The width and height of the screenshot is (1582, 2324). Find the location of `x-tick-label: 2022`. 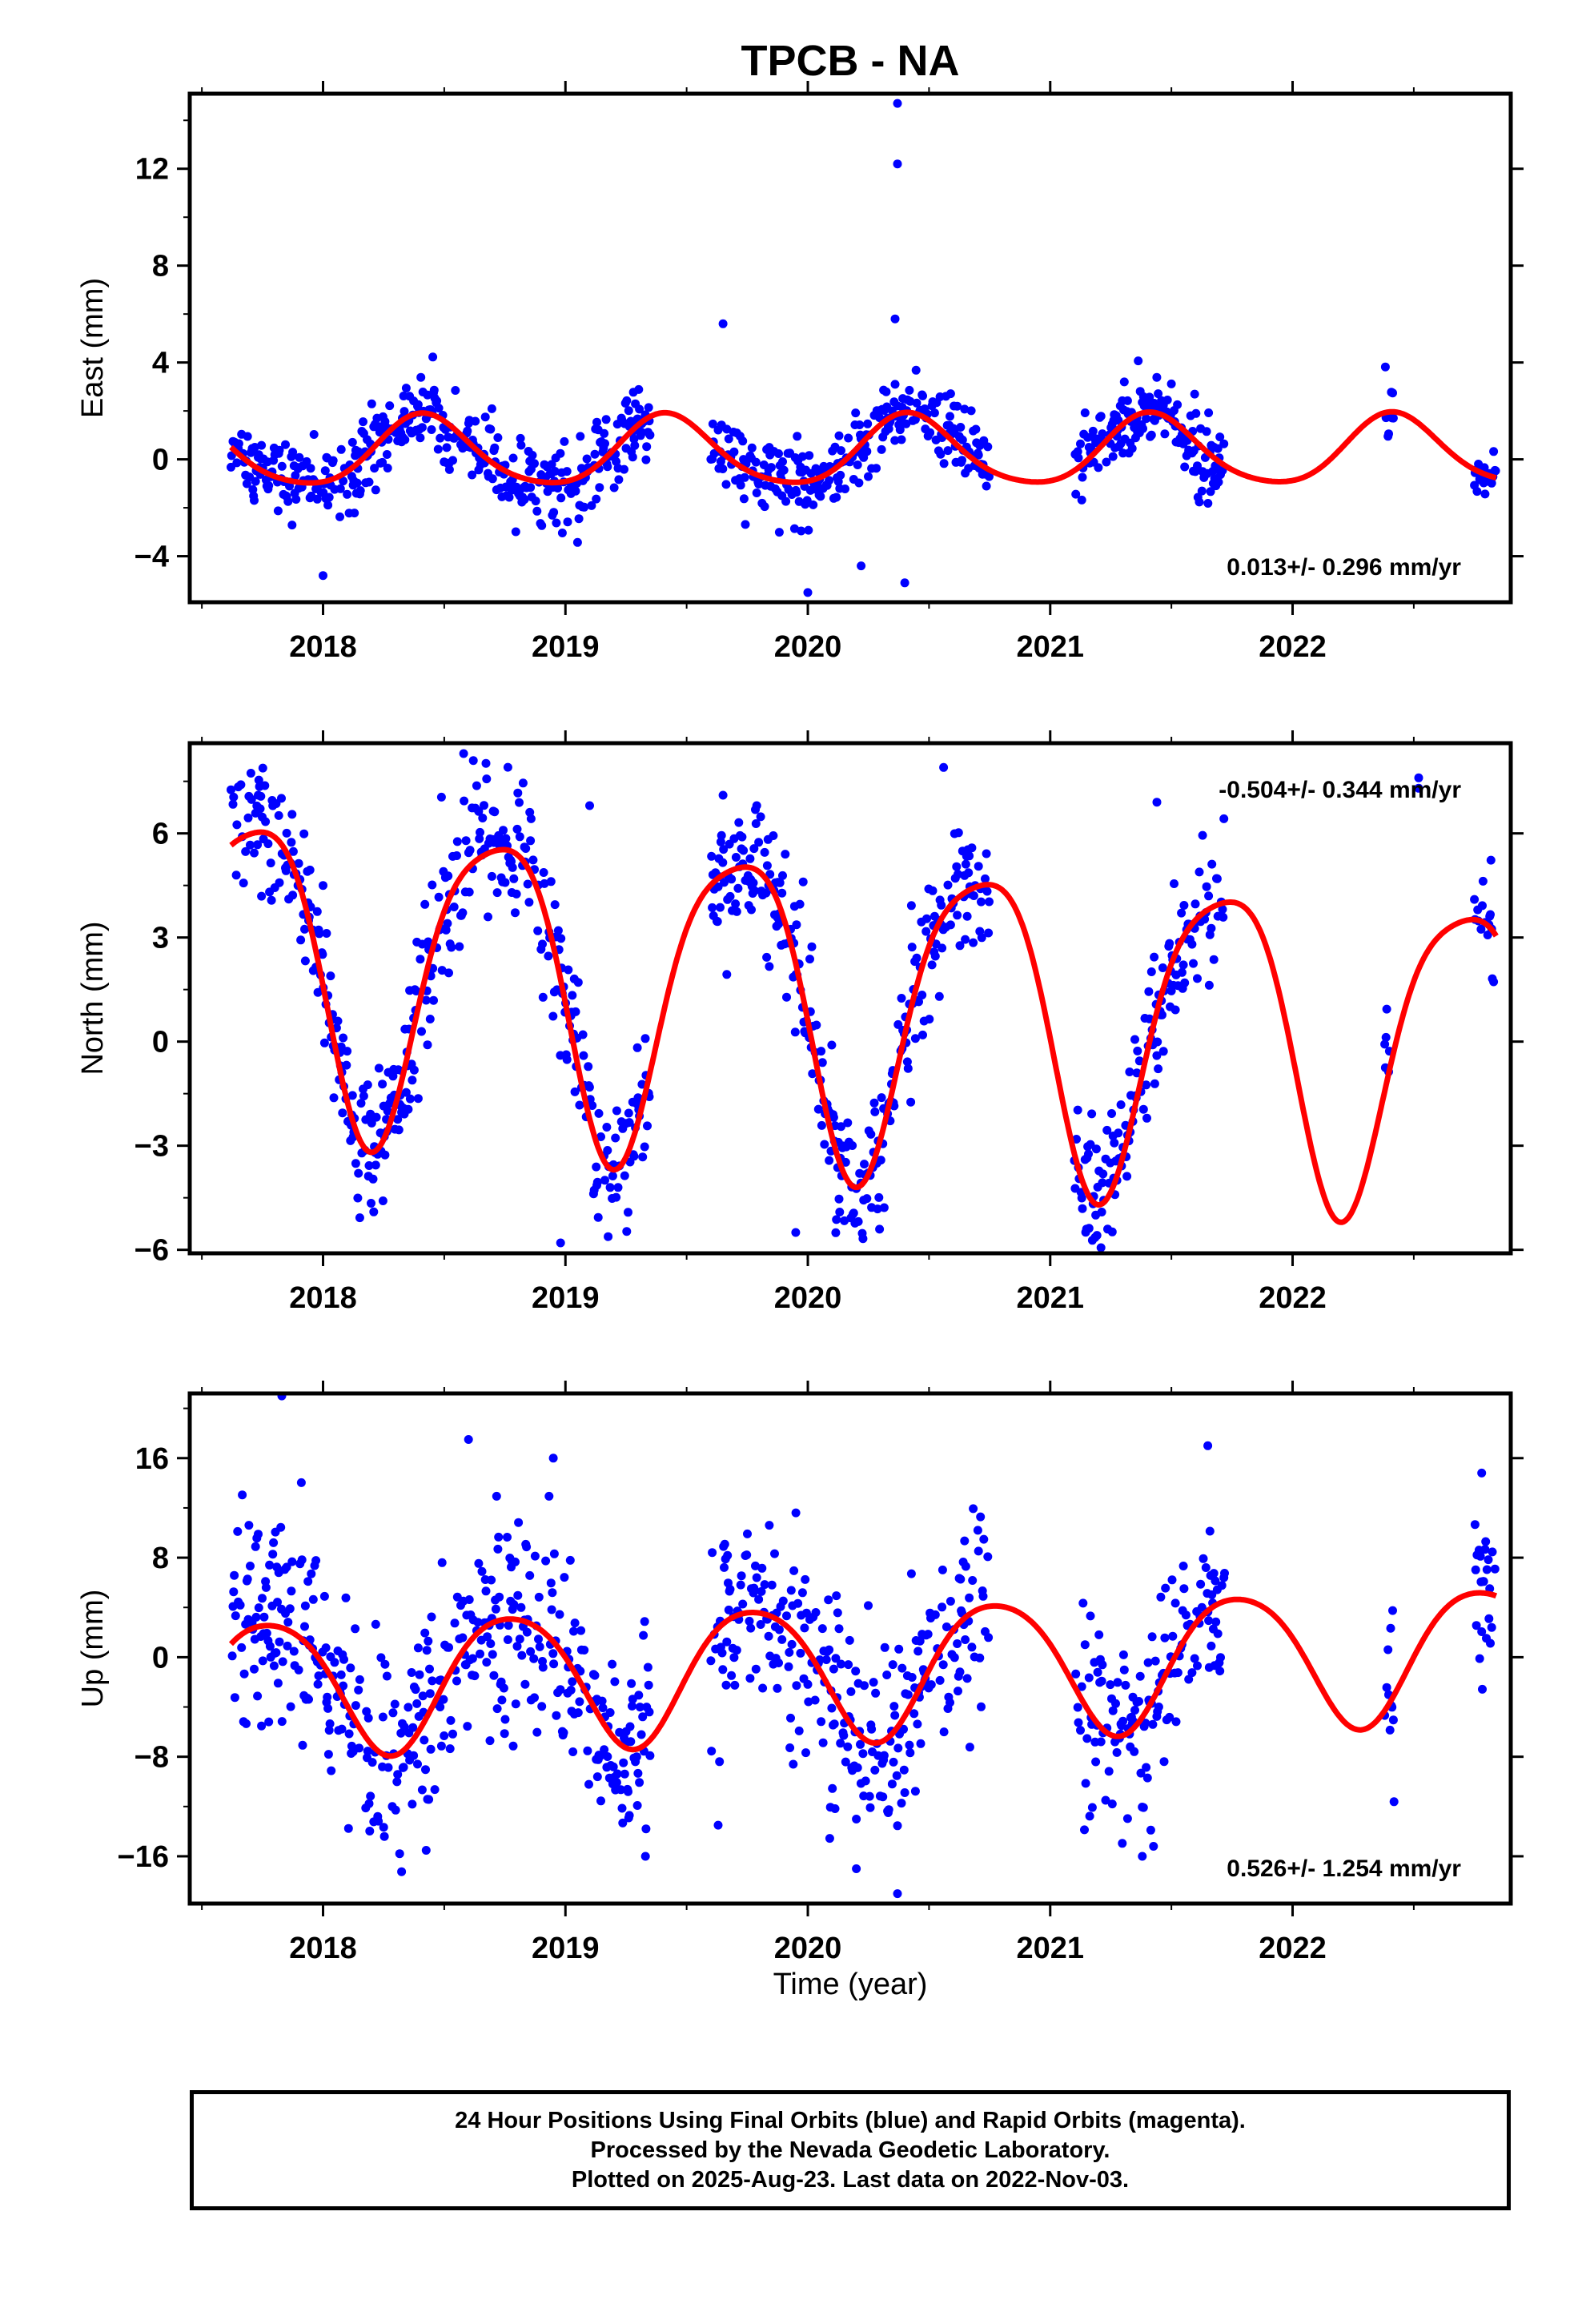

x-tick-label: 2022 is located at coordinates (1293, 647).